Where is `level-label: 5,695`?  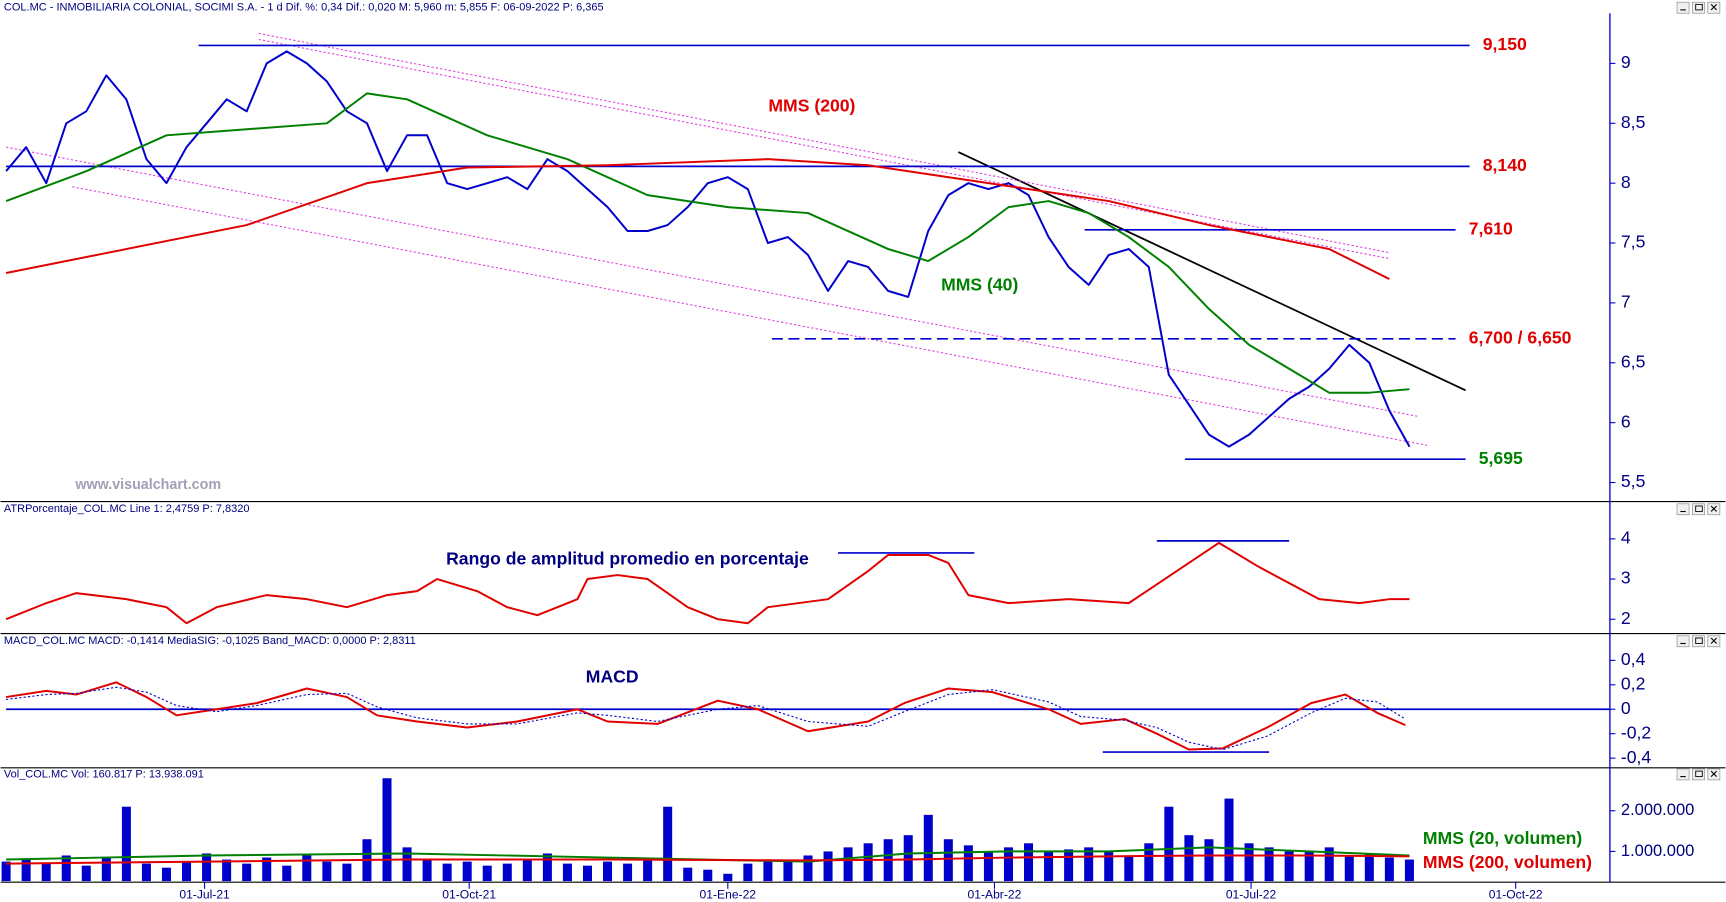
level-label: 5,695 is located at coordinates (1501, 458).